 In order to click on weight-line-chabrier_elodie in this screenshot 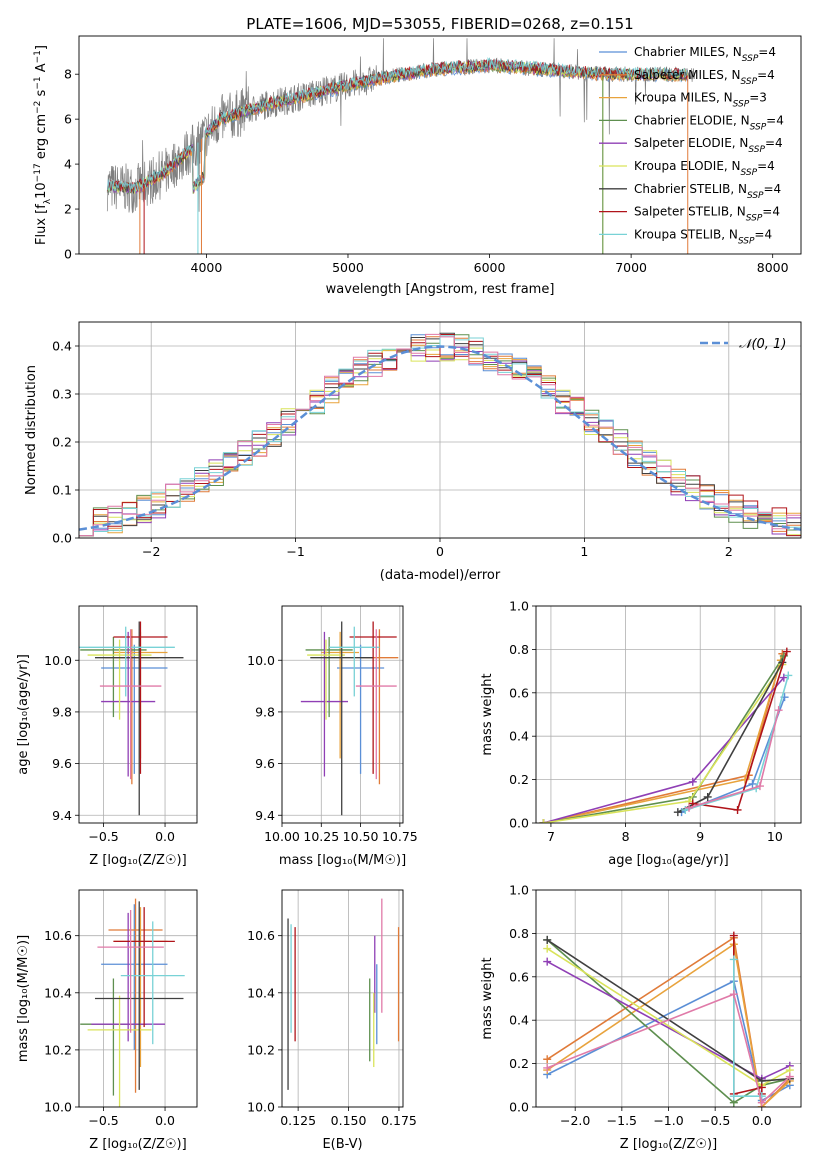, I will do `click(668, 1021)`.